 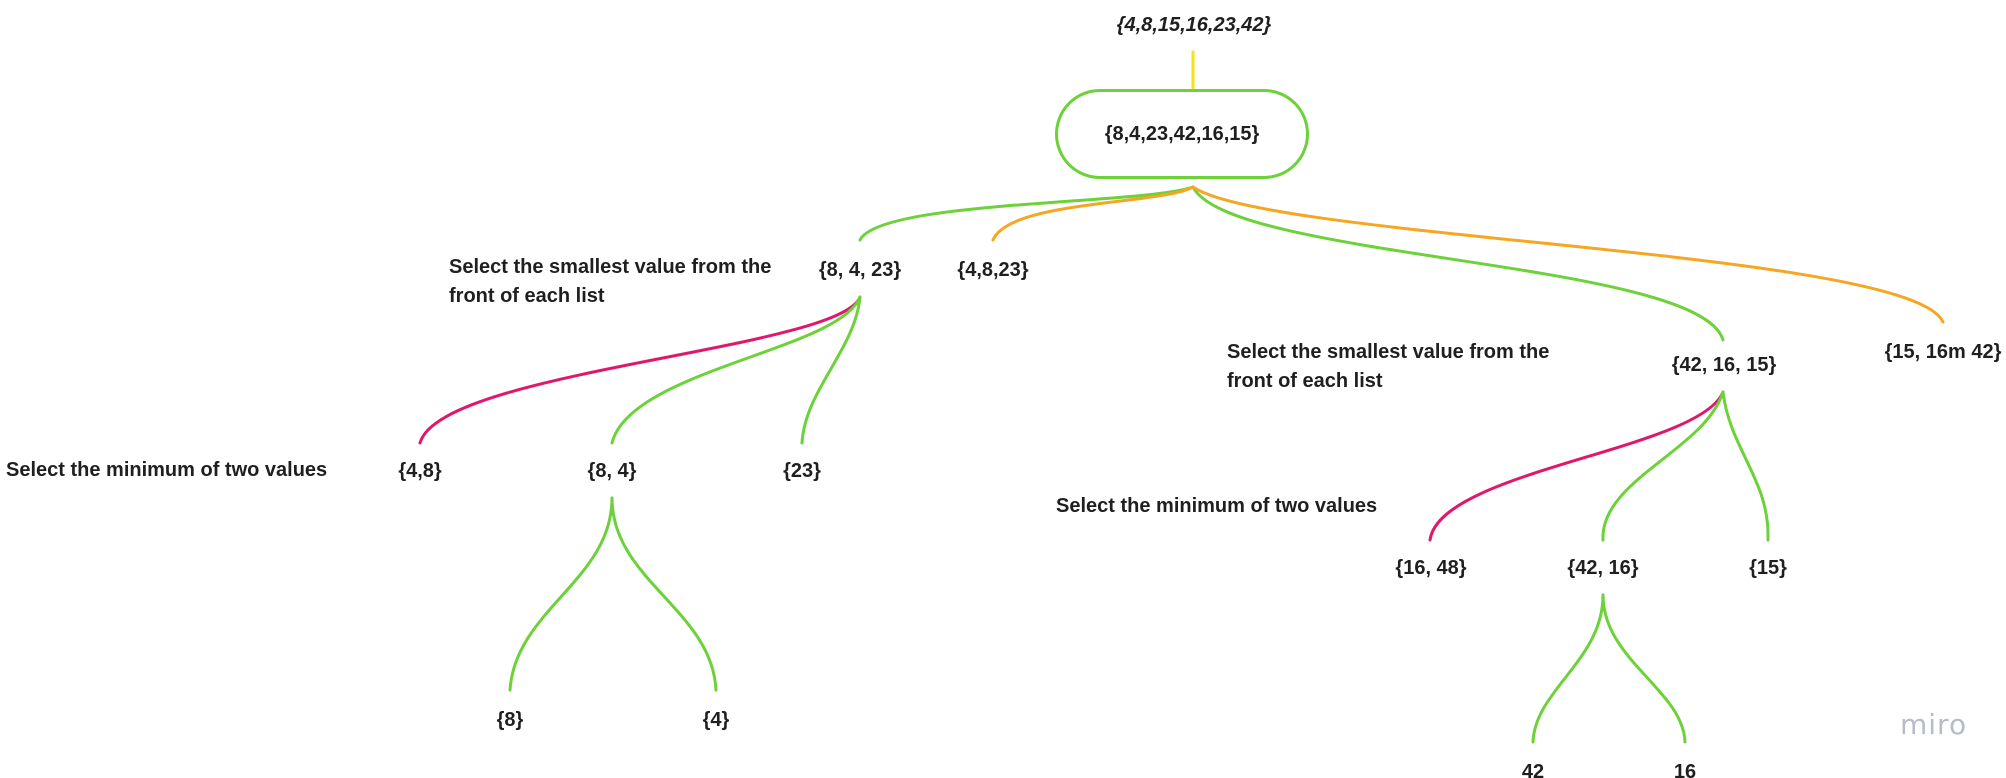 I want to click on right-leaf-a: 42, so click(x=1533, y=769).